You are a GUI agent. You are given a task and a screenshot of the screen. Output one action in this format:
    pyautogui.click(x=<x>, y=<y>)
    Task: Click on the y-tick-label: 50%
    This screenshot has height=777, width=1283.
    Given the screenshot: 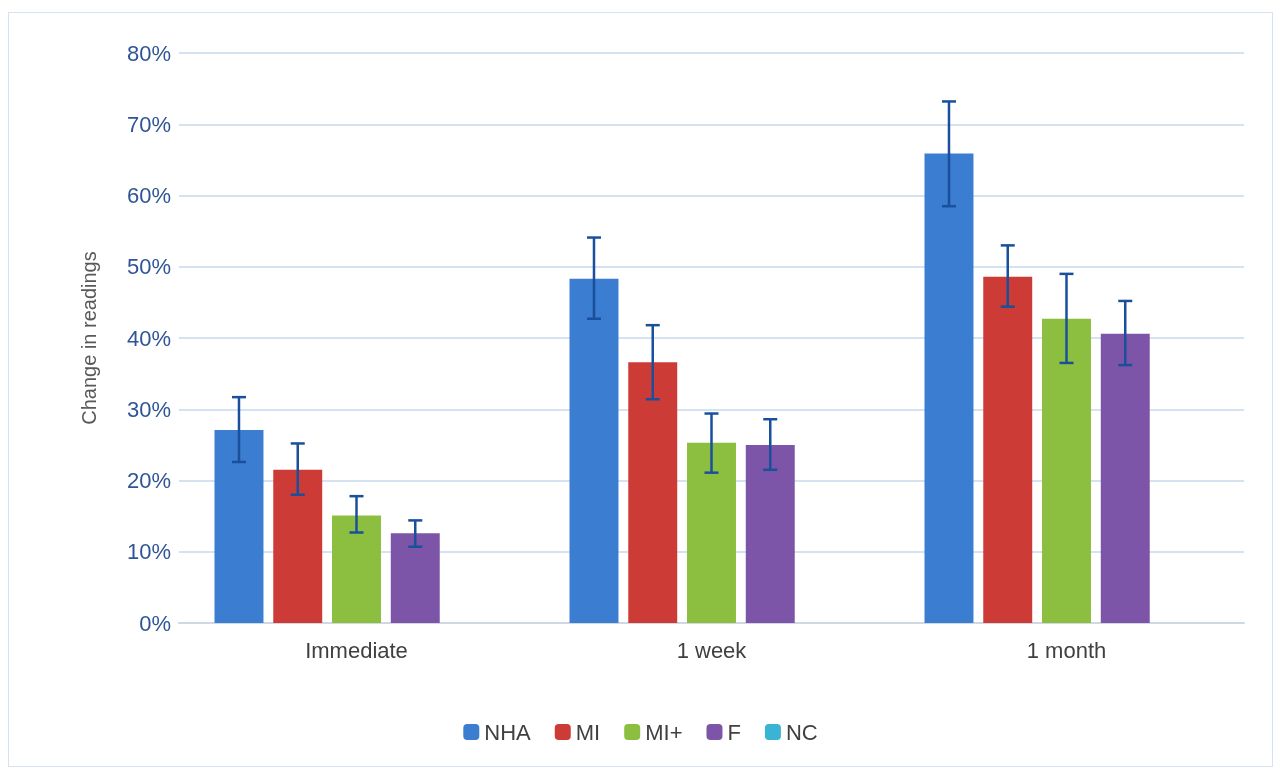 What is the action you would take?
    pyautogui.click(x=148, y=267)
    